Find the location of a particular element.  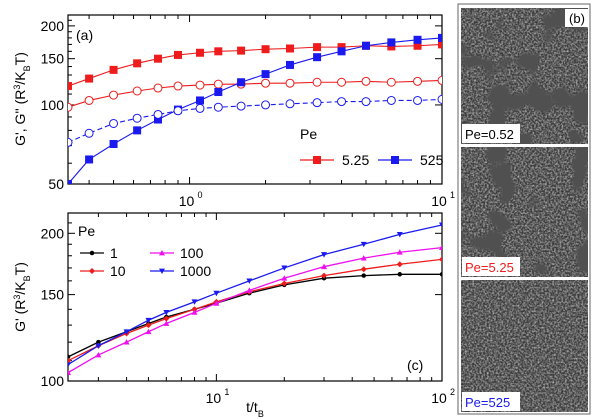

panel-a-y-tick-label: 50 is located at coordinates (56, 184).